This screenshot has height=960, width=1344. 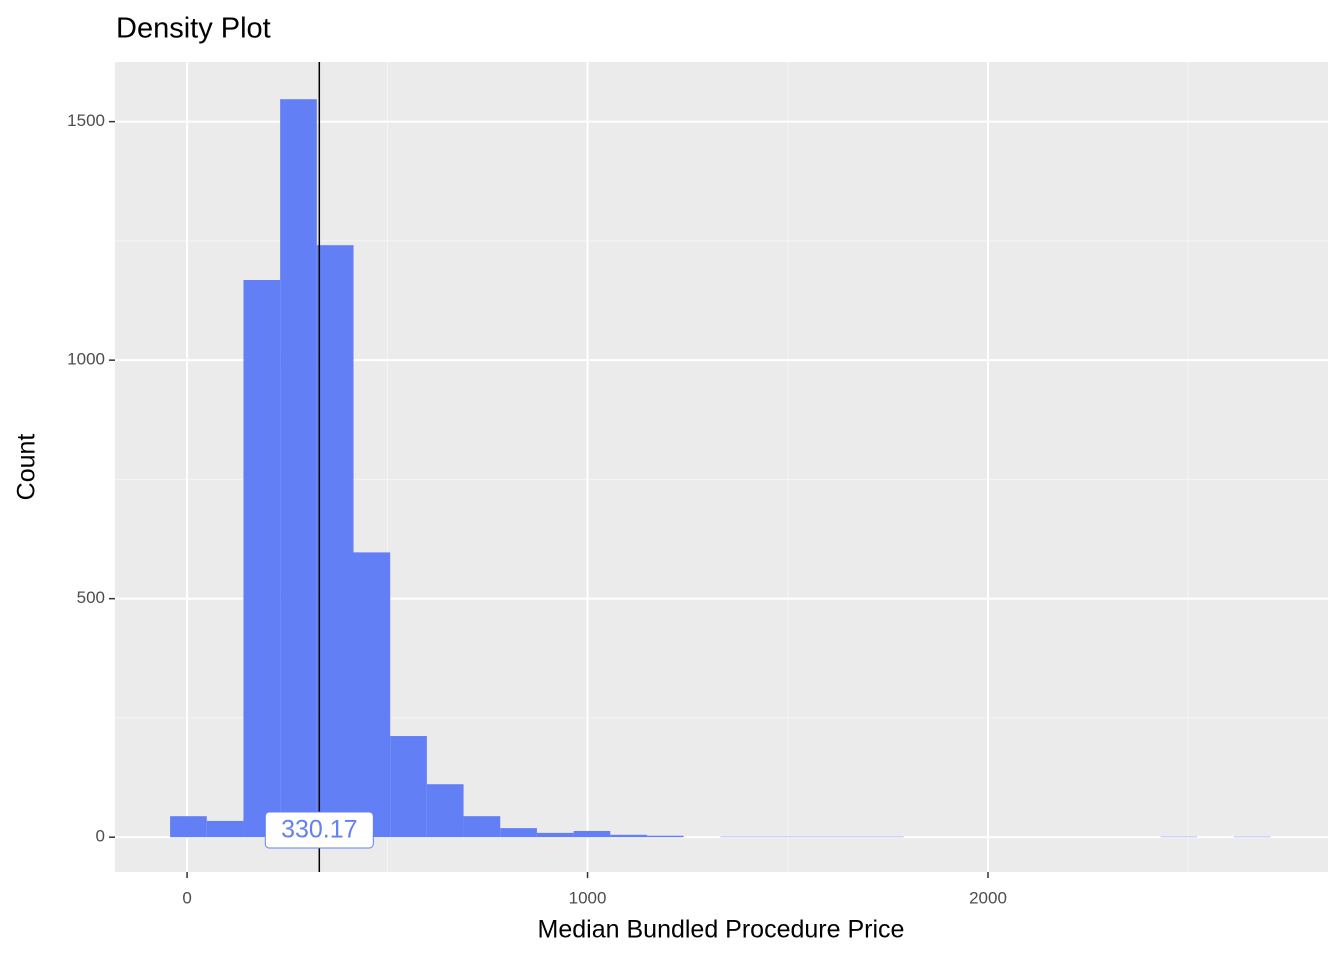 I want to click on y-axis-label: Count, so click(x=27, y=467).